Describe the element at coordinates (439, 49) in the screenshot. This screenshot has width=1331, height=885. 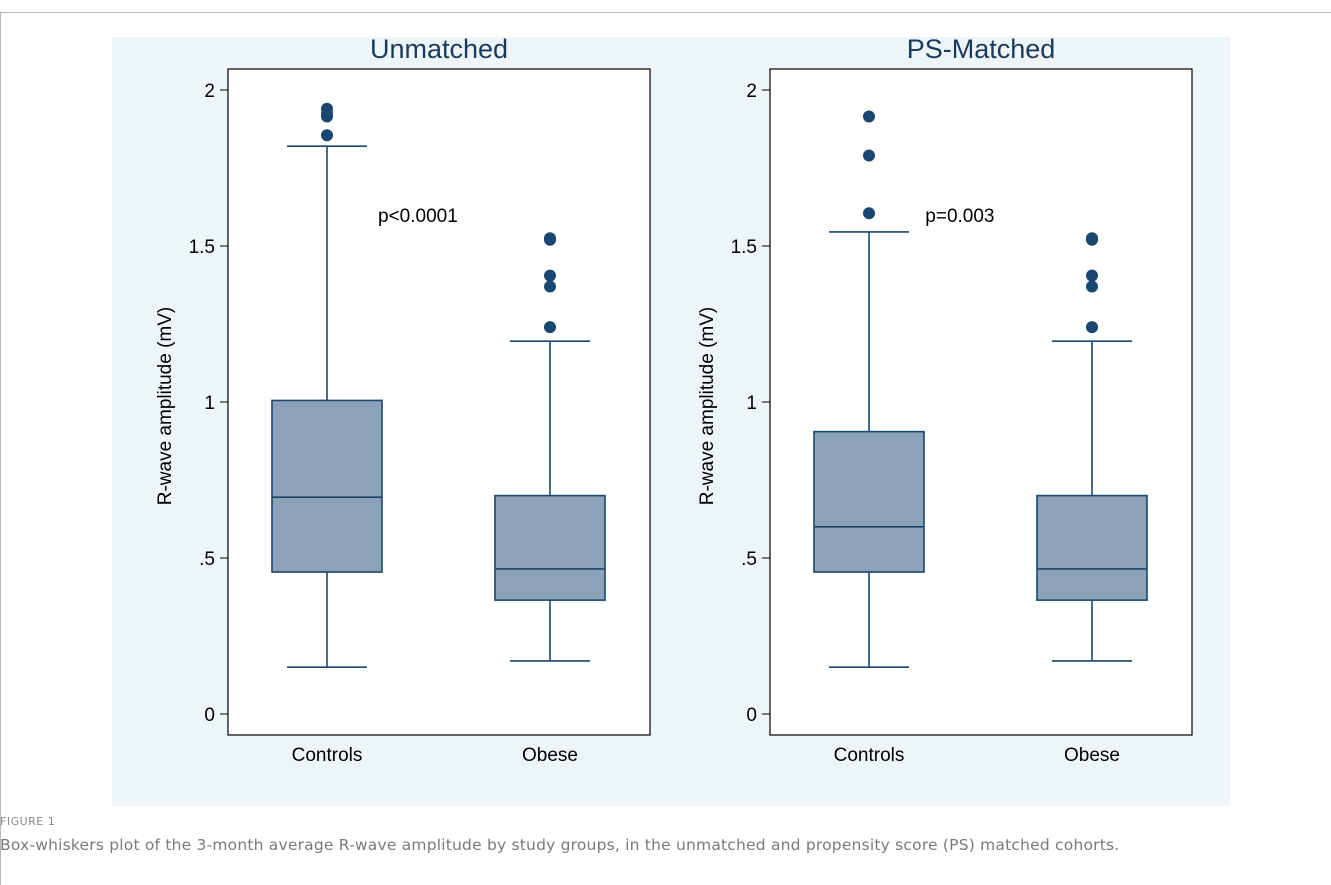
I see `chart-title: Unmatched` at that location.